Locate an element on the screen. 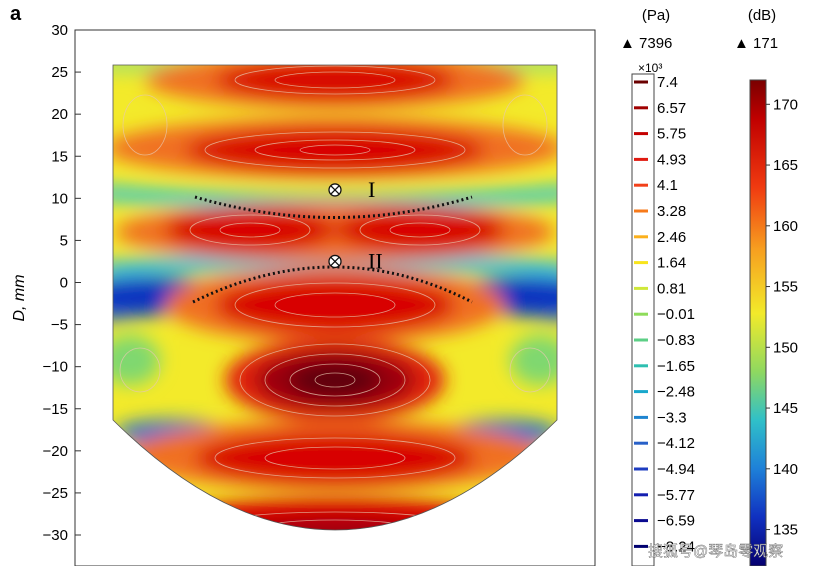  db-tick-label: 140 is located at coordinates (785, 469).